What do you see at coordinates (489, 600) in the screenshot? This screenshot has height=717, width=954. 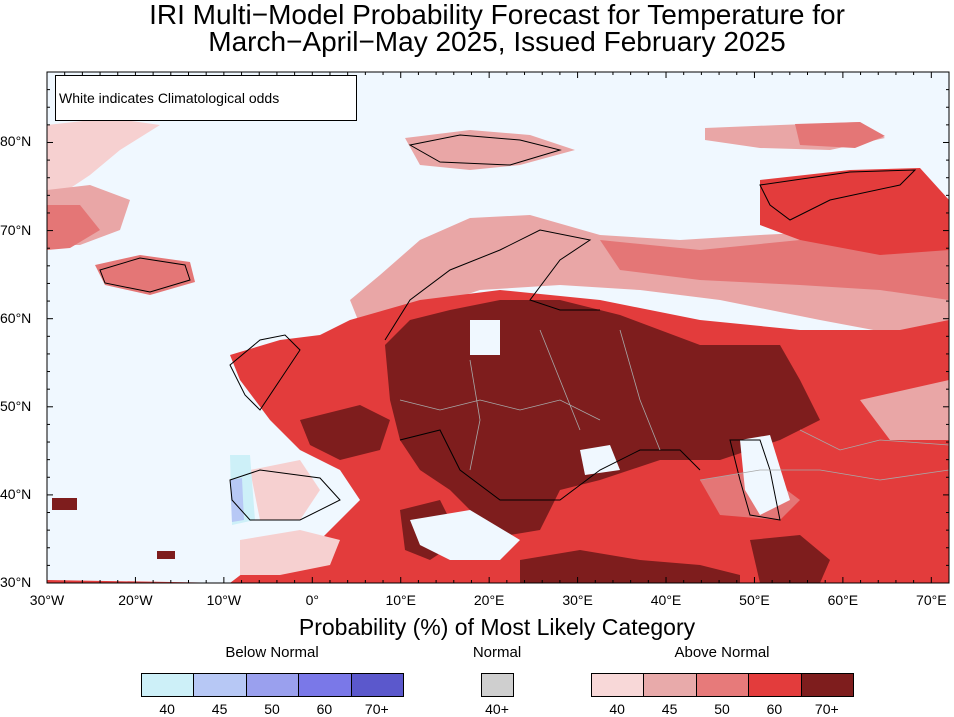 I see `lon-label: 20°E` at bounding box center [489, 600].